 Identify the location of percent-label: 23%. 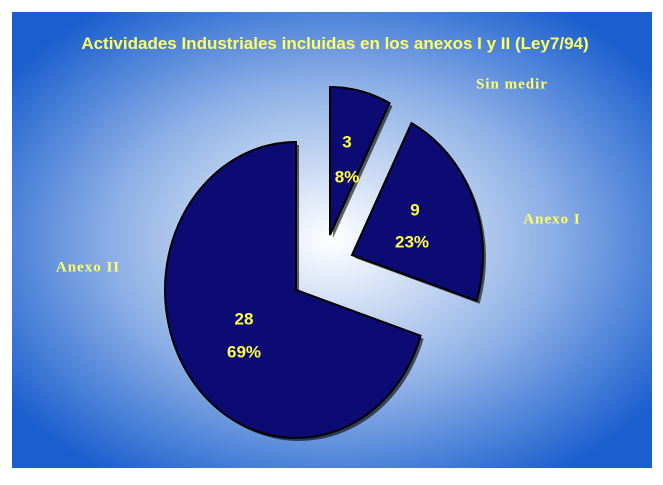
(412, 241).